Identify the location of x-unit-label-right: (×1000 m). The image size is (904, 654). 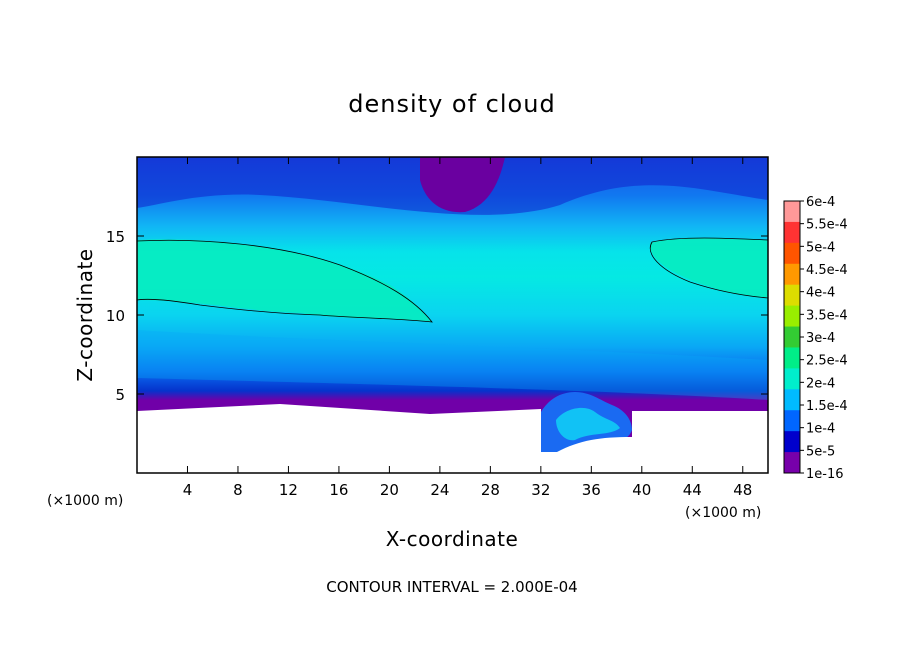
(723, 513).